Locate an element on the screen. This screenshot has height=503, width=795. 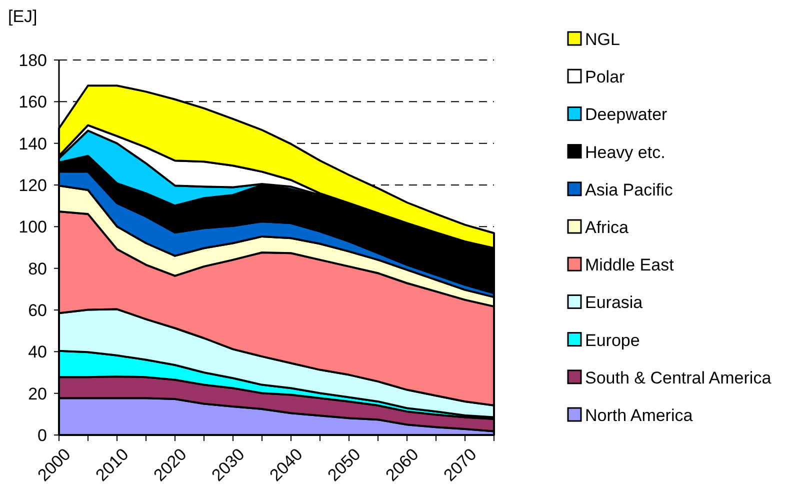
y-tick-label: 160 is located at coordinates (32, 102).